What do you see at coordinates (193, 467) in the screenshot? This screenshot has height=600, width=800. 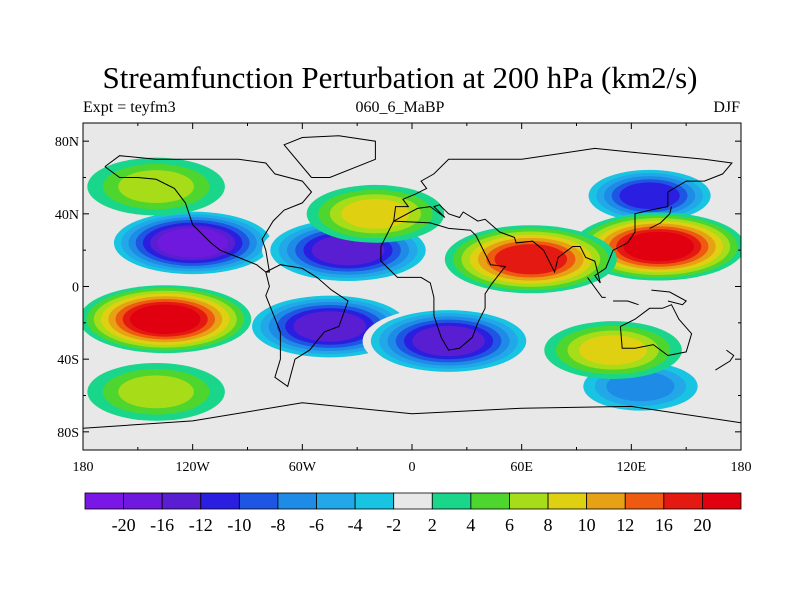 I see `x-tick-label: 120W` at bounding box center [193, 467].